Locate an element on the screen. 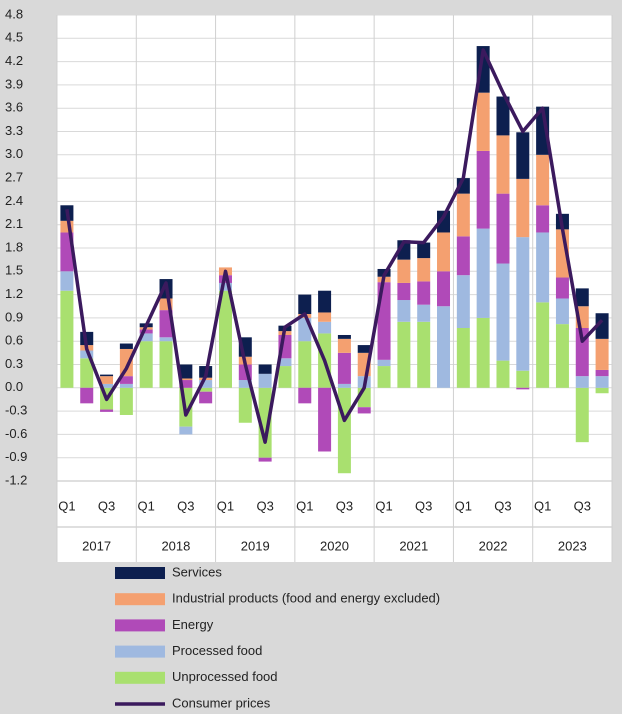 This screenshot has width=622, height=714. y-tick-label: 0.6 is located at coordinates (14, 340).